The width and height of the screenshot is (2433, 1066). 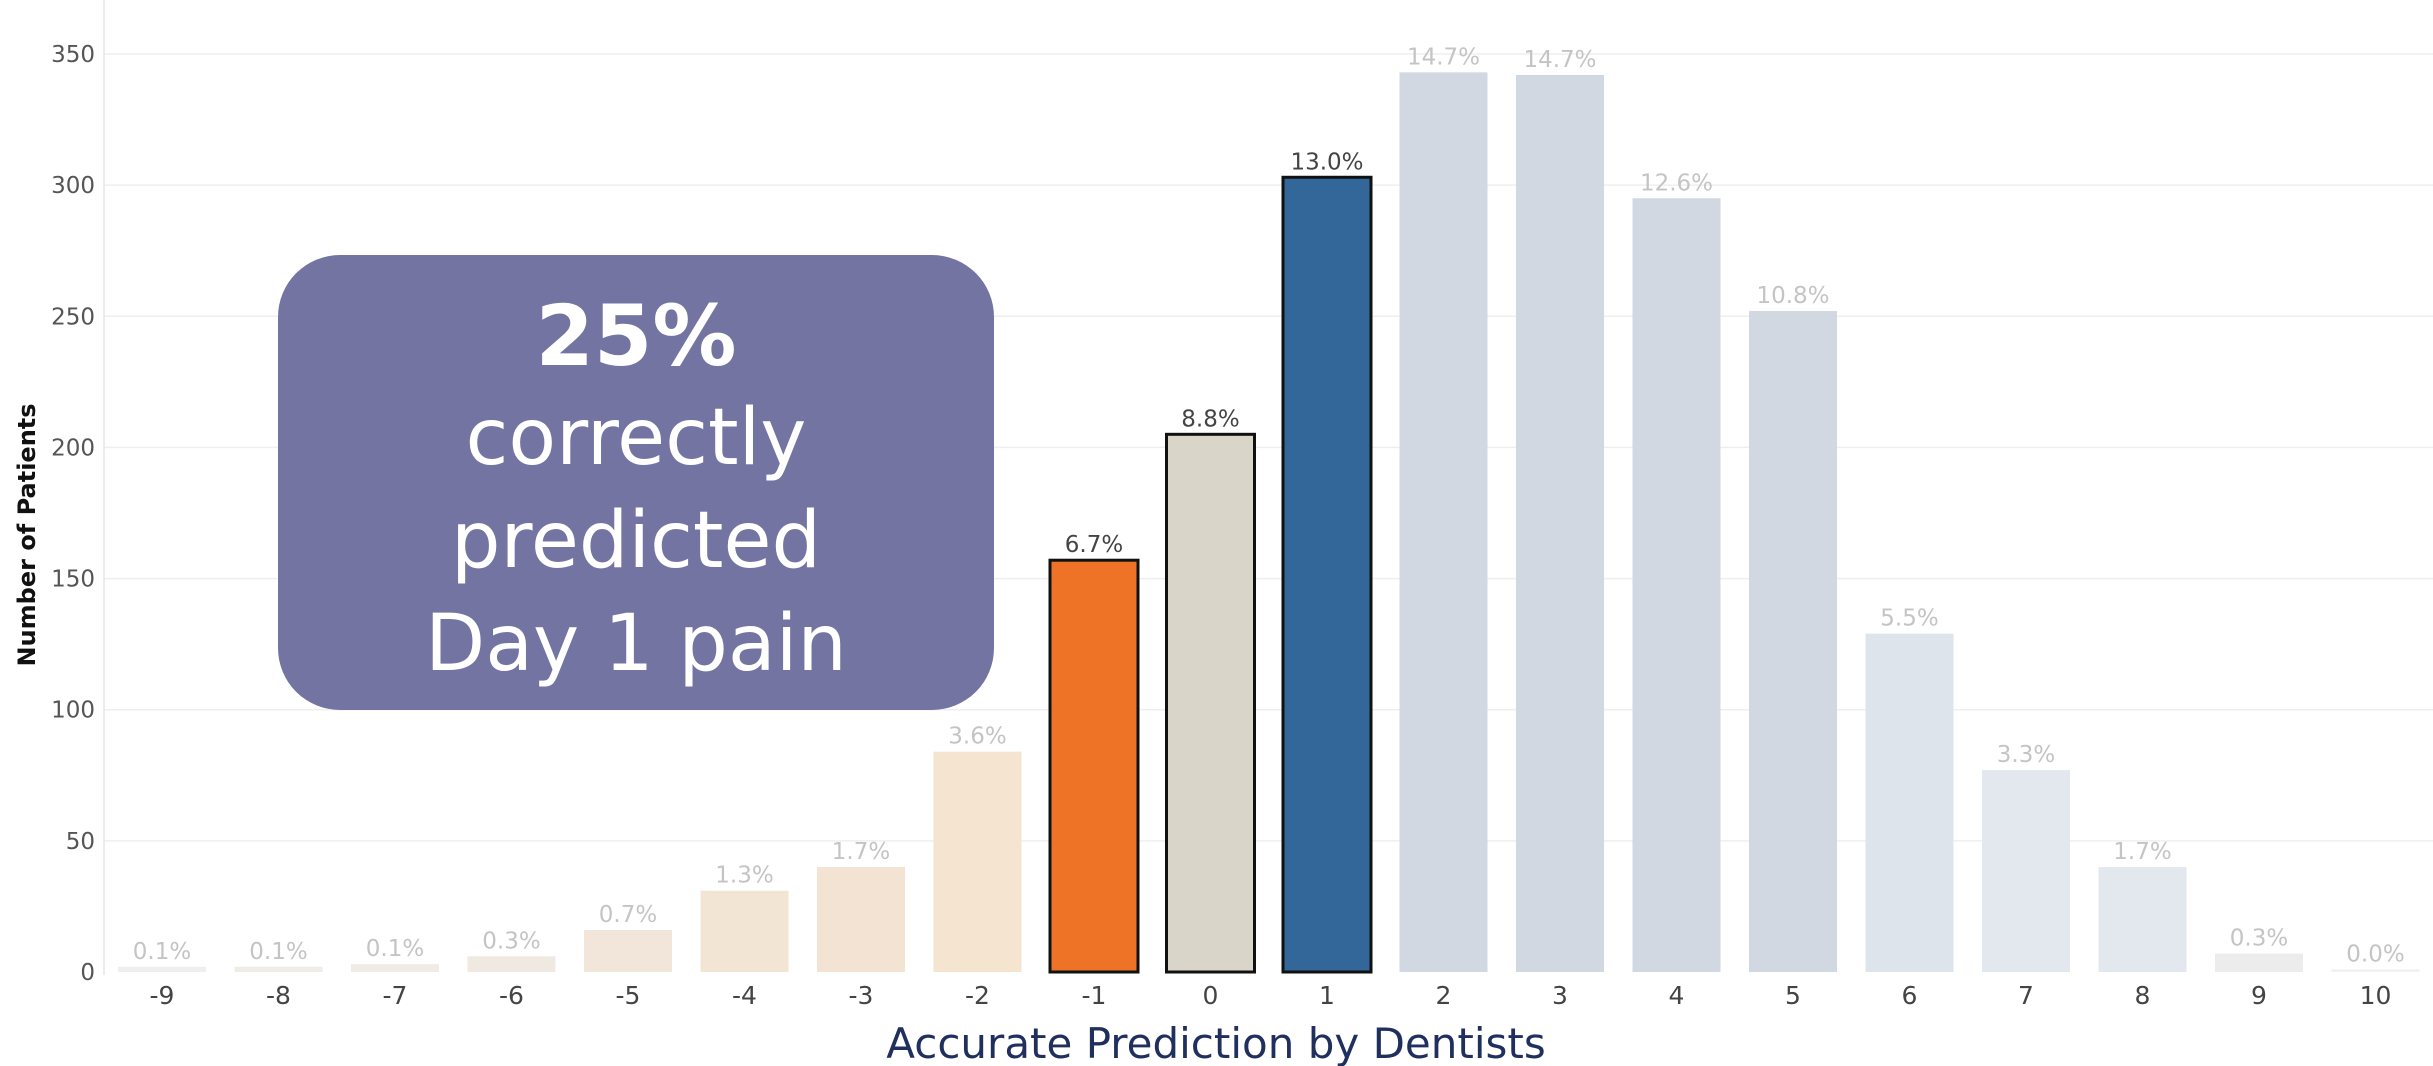 I want to click on callout-line-3: Day 1 pain, so click(x=636, y=644).